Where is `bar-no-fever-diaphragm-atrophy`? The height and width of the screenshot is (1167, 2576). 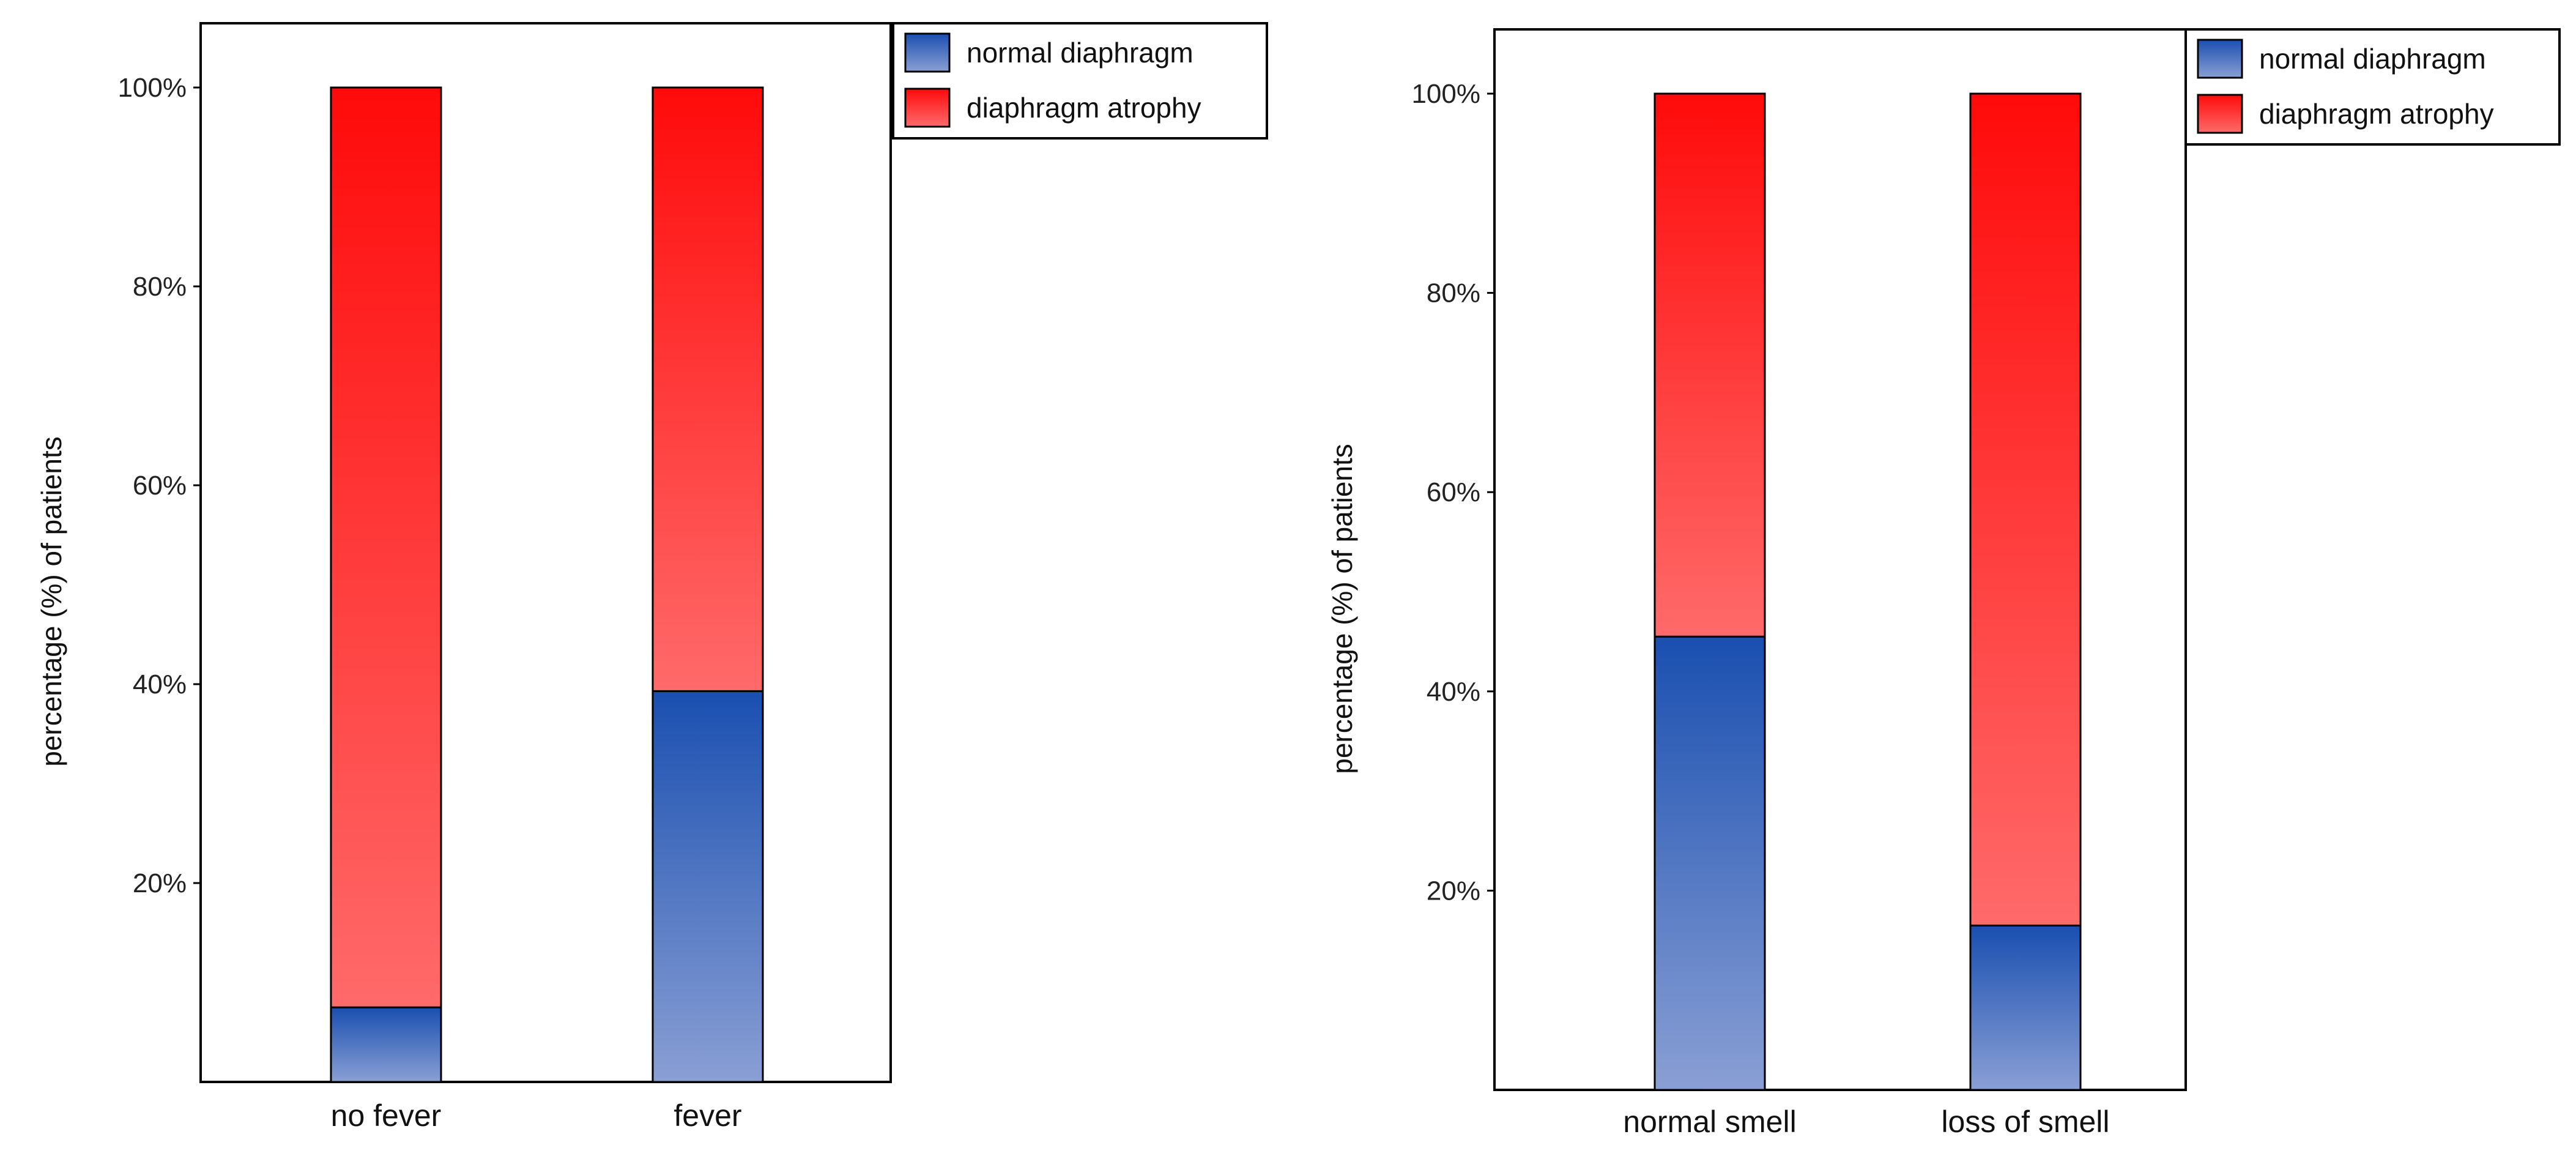
bar-no-fever-diaphragm-atrophy is located at coordinates (386, 547).